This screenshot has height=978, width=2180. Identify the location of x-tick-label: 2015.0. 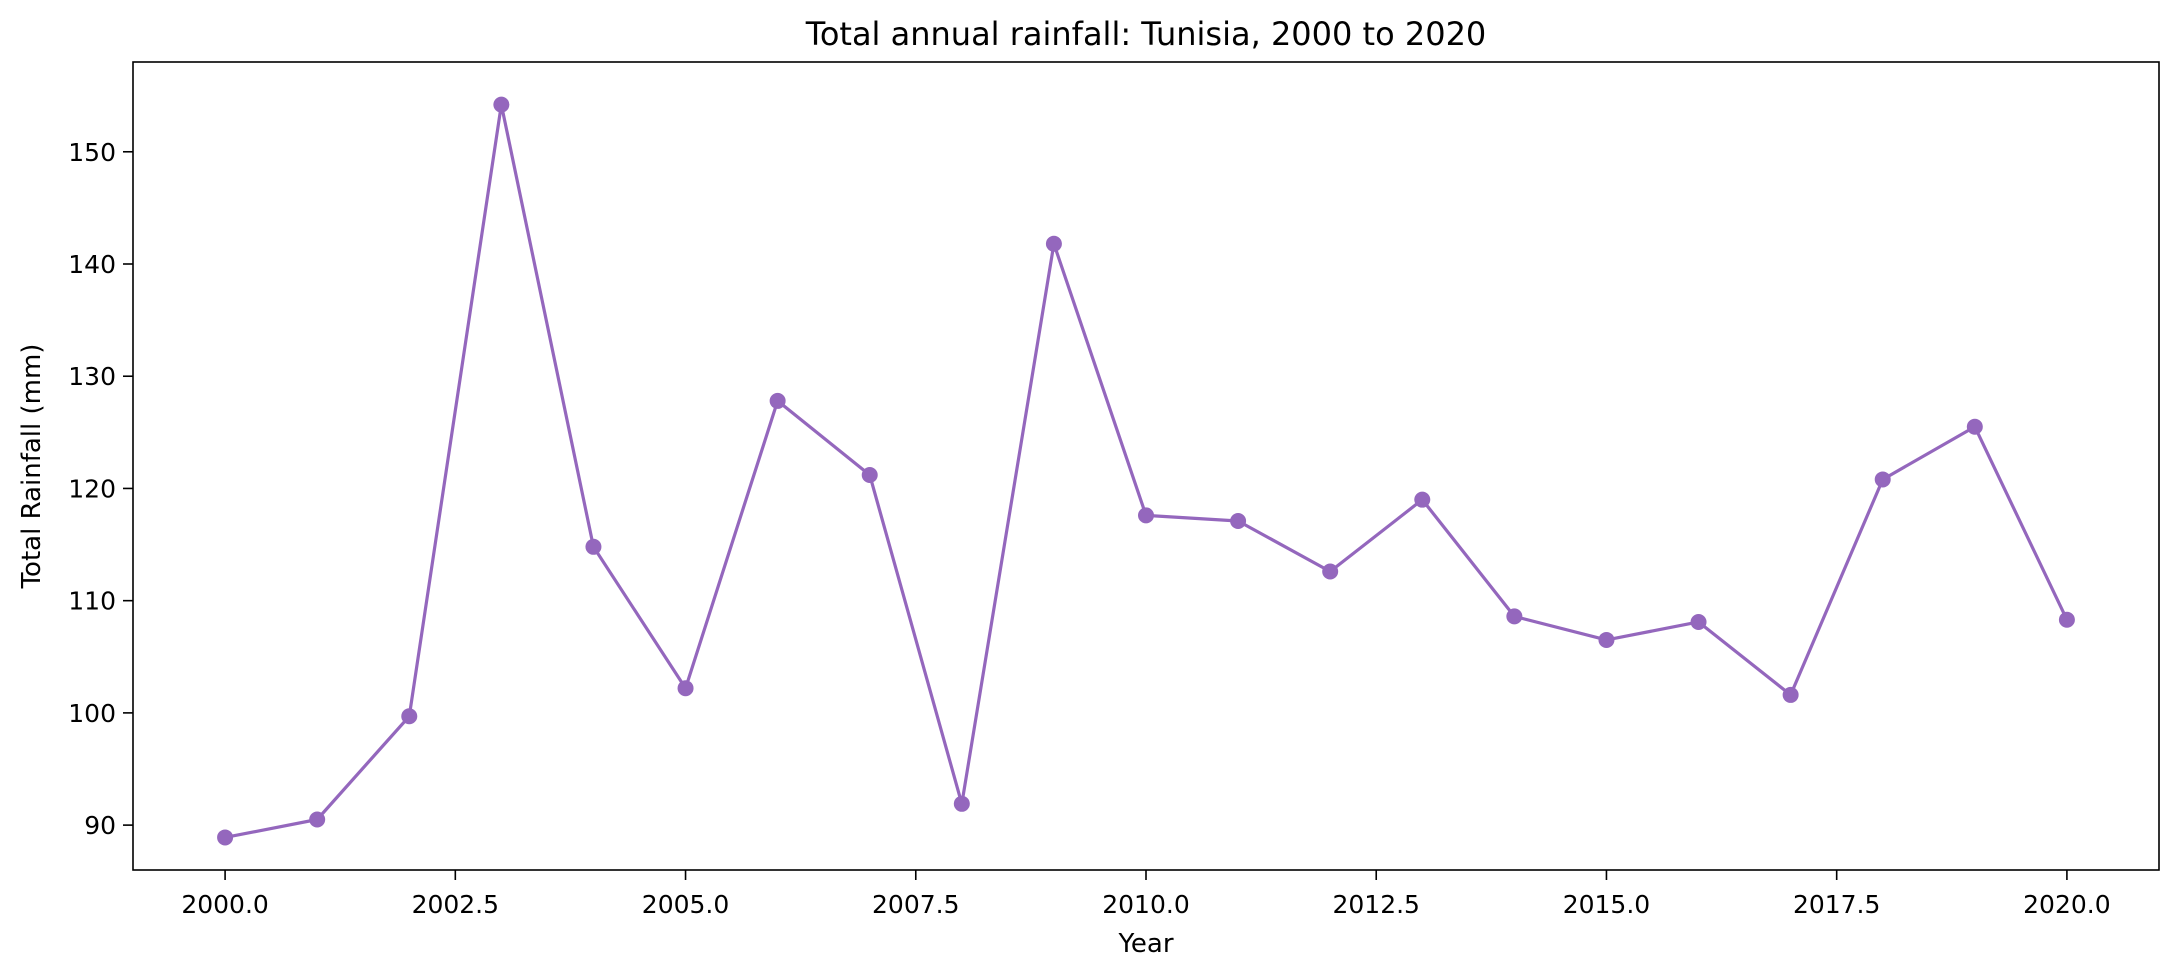
(1606, 904).